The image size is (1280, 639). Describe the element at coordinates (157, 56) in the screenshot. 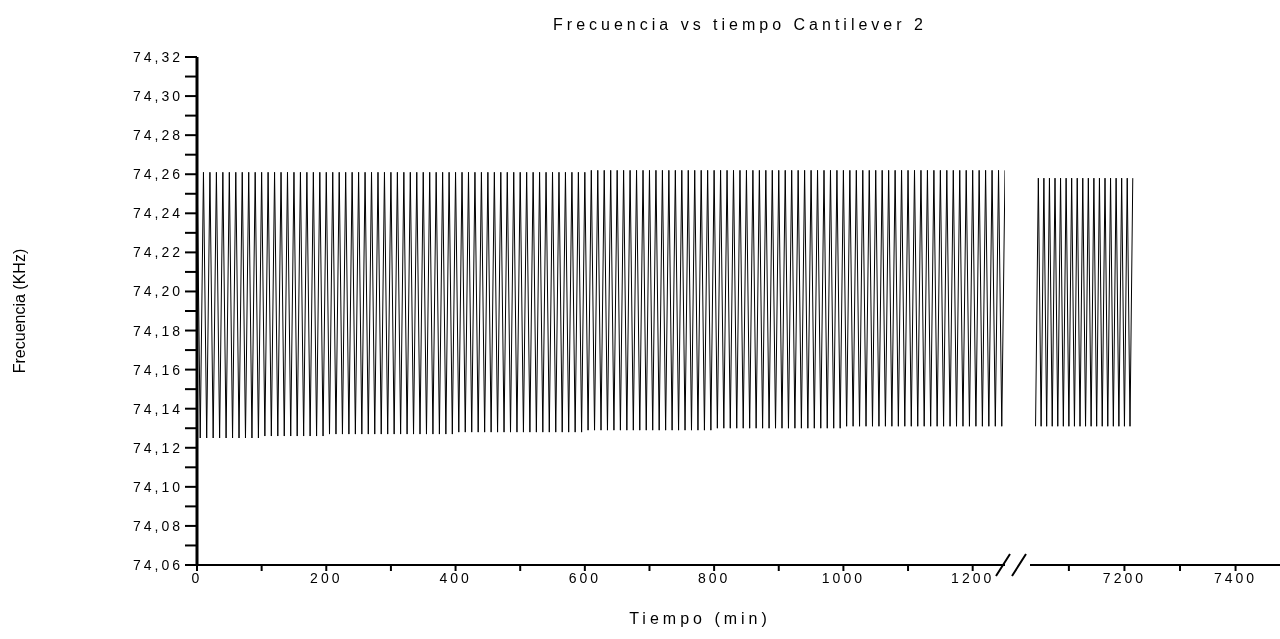

I see `y-tick-label: 74,32` at that location.